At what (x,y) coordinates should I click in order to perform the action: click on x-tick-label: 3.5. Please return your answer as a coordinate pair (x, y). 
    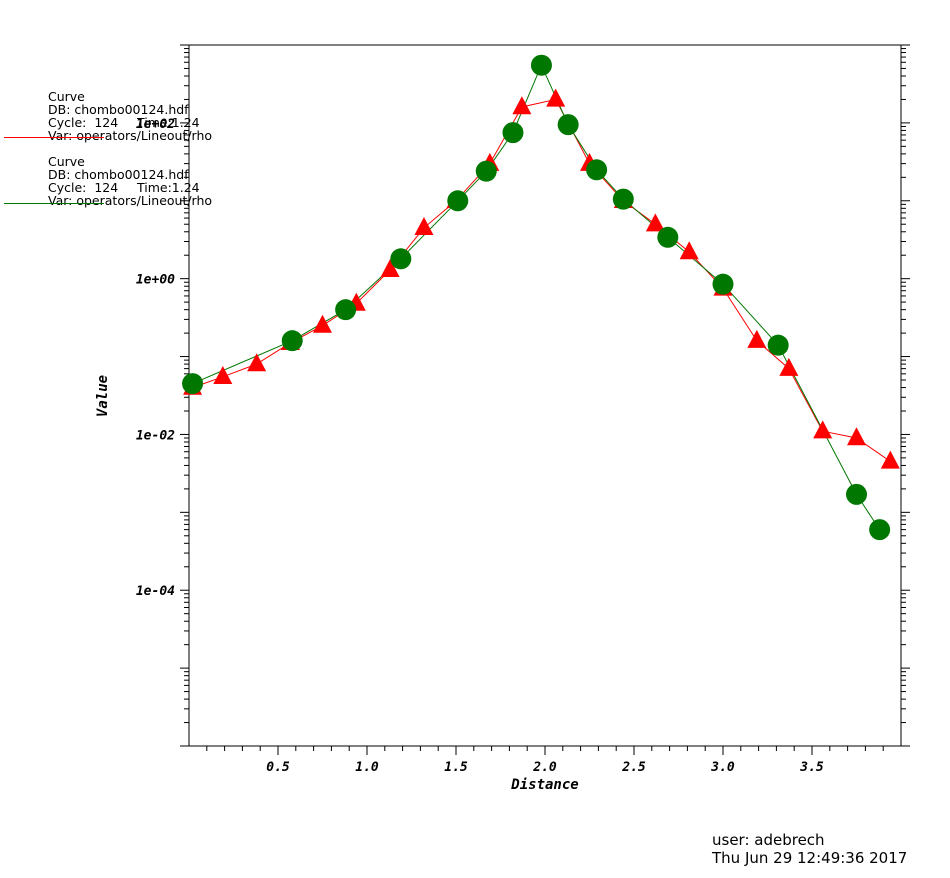
    Looking at the image, I should click on (811, 767).